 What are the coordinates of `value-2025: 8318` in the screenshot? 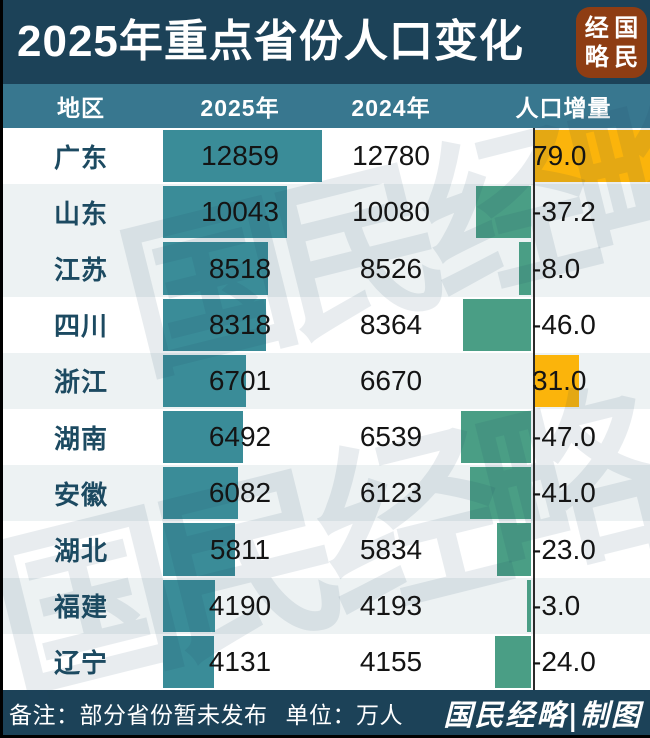 It's located at (240, 324).